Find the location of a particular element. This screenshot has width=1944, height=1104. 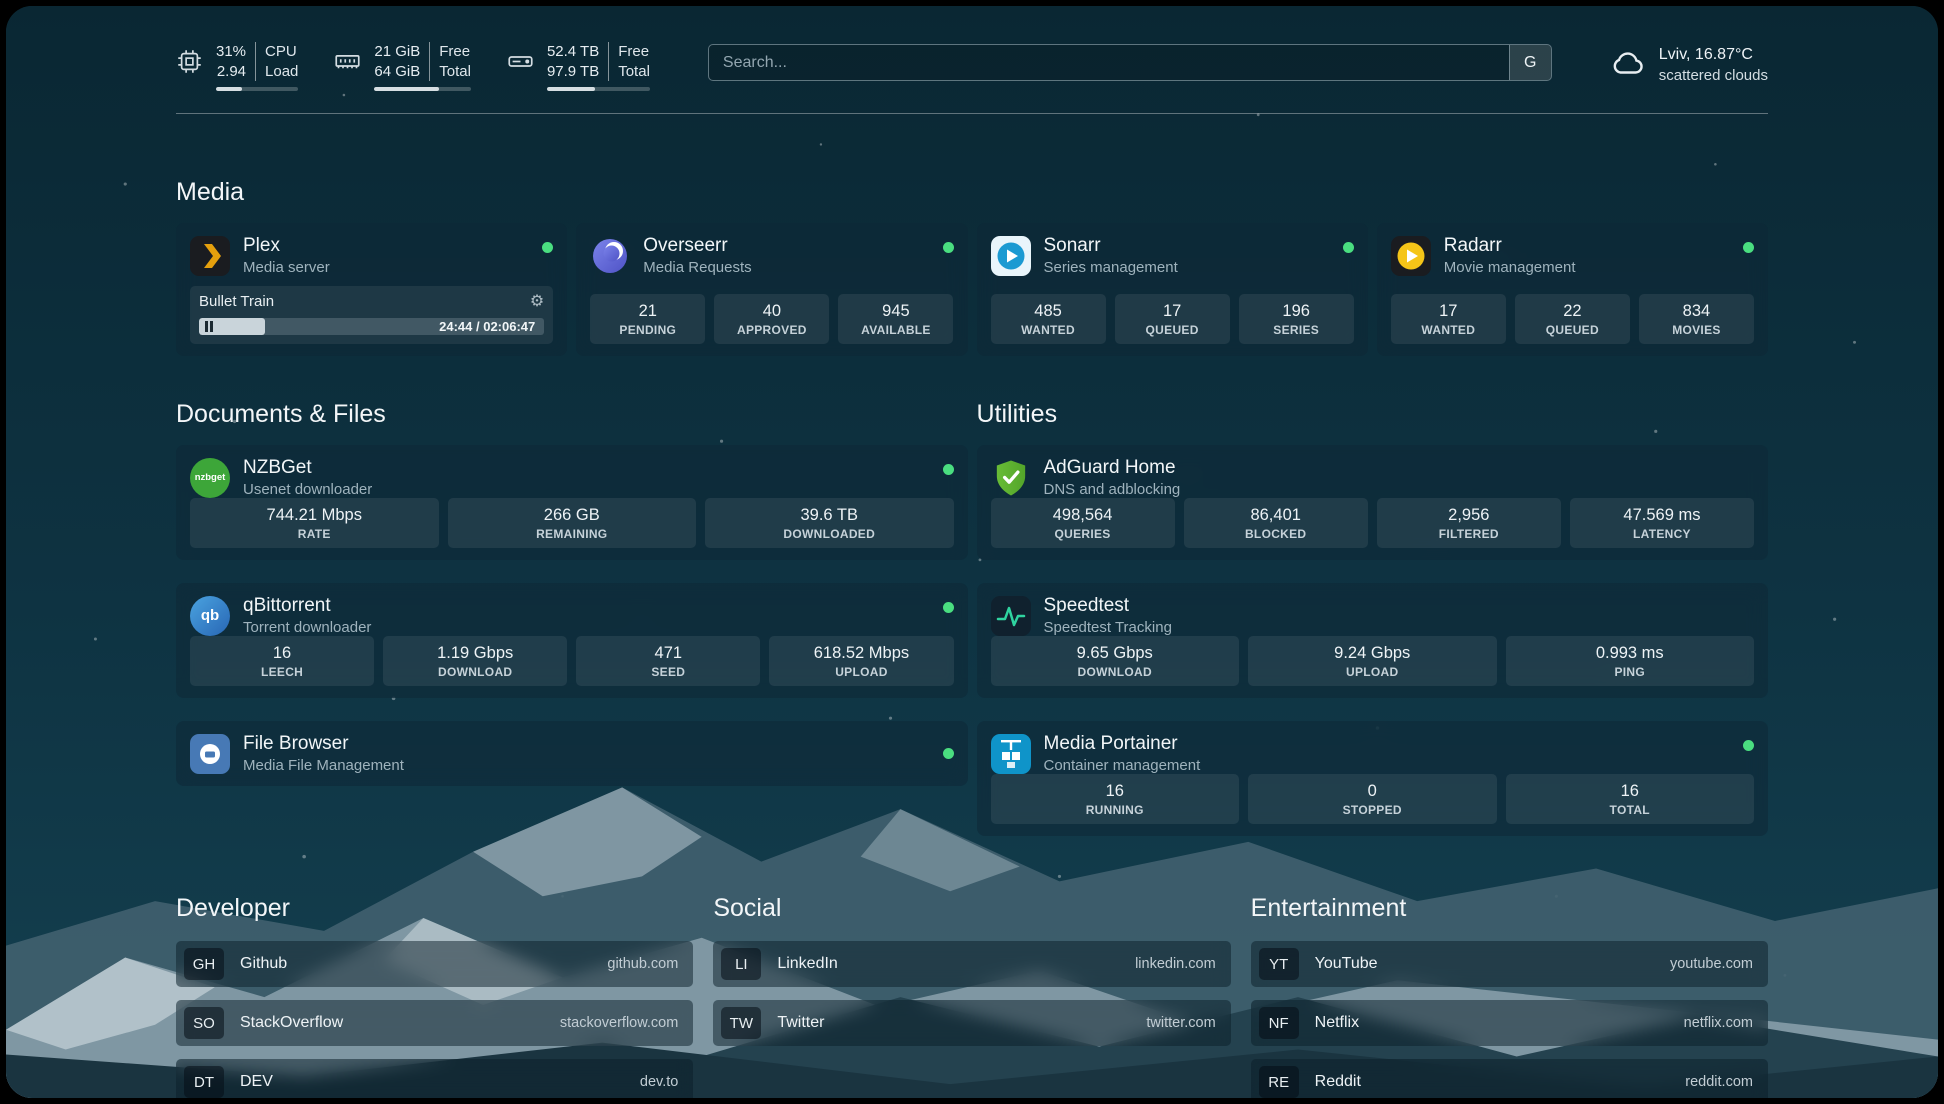

entertainment-section-title: Entertainment is located at coordinates (1328, 908).